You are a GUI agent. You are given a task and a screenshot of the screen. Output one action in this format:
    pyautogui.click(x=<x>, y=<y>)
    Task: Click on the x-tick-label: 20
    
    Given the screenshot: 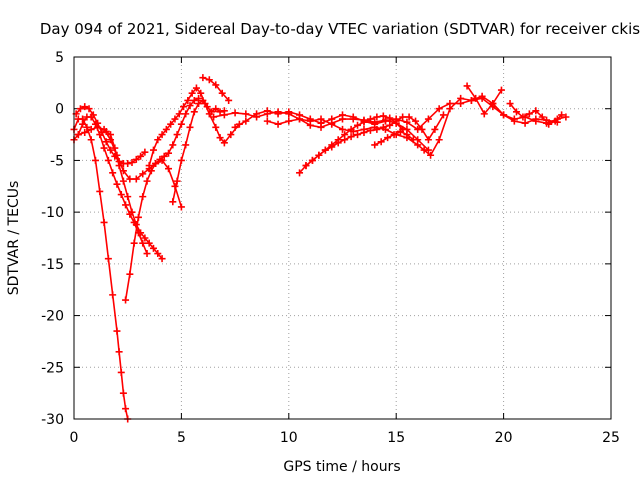 What is the action you would take?
    pyautogui.click(x=504, y=438)
    